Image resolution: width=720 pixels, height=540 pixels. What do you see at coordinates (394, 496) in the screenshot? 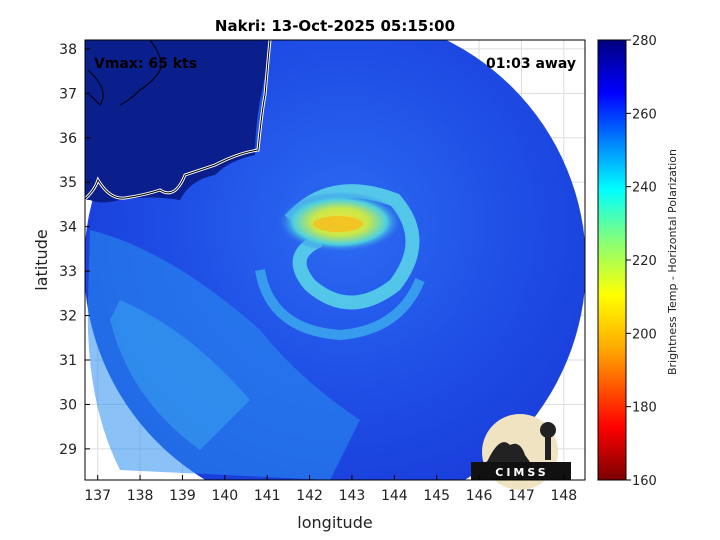
I see `x-tick-label: 144` at bounding box center [394, 496].